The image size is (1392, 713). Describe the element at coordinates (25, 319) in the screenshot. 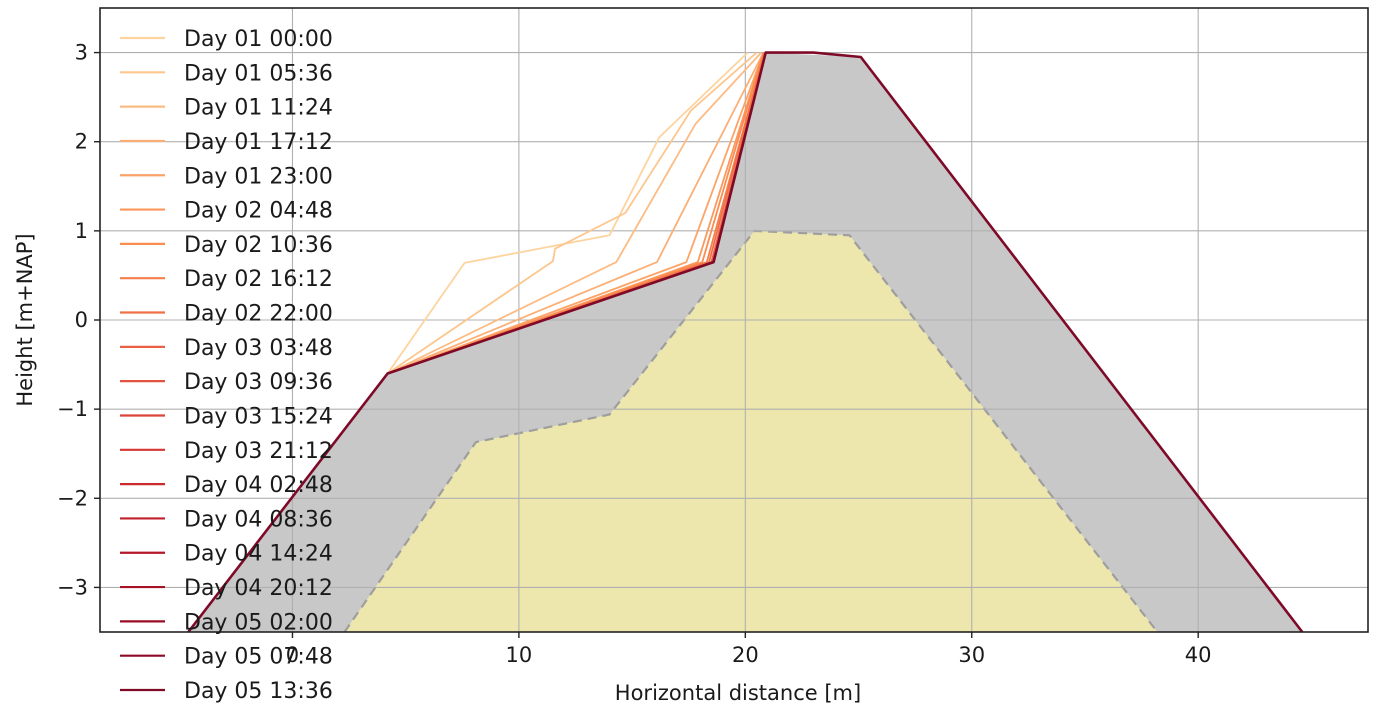

I see `y-axis-label: Height [m+NAP]` at that location.